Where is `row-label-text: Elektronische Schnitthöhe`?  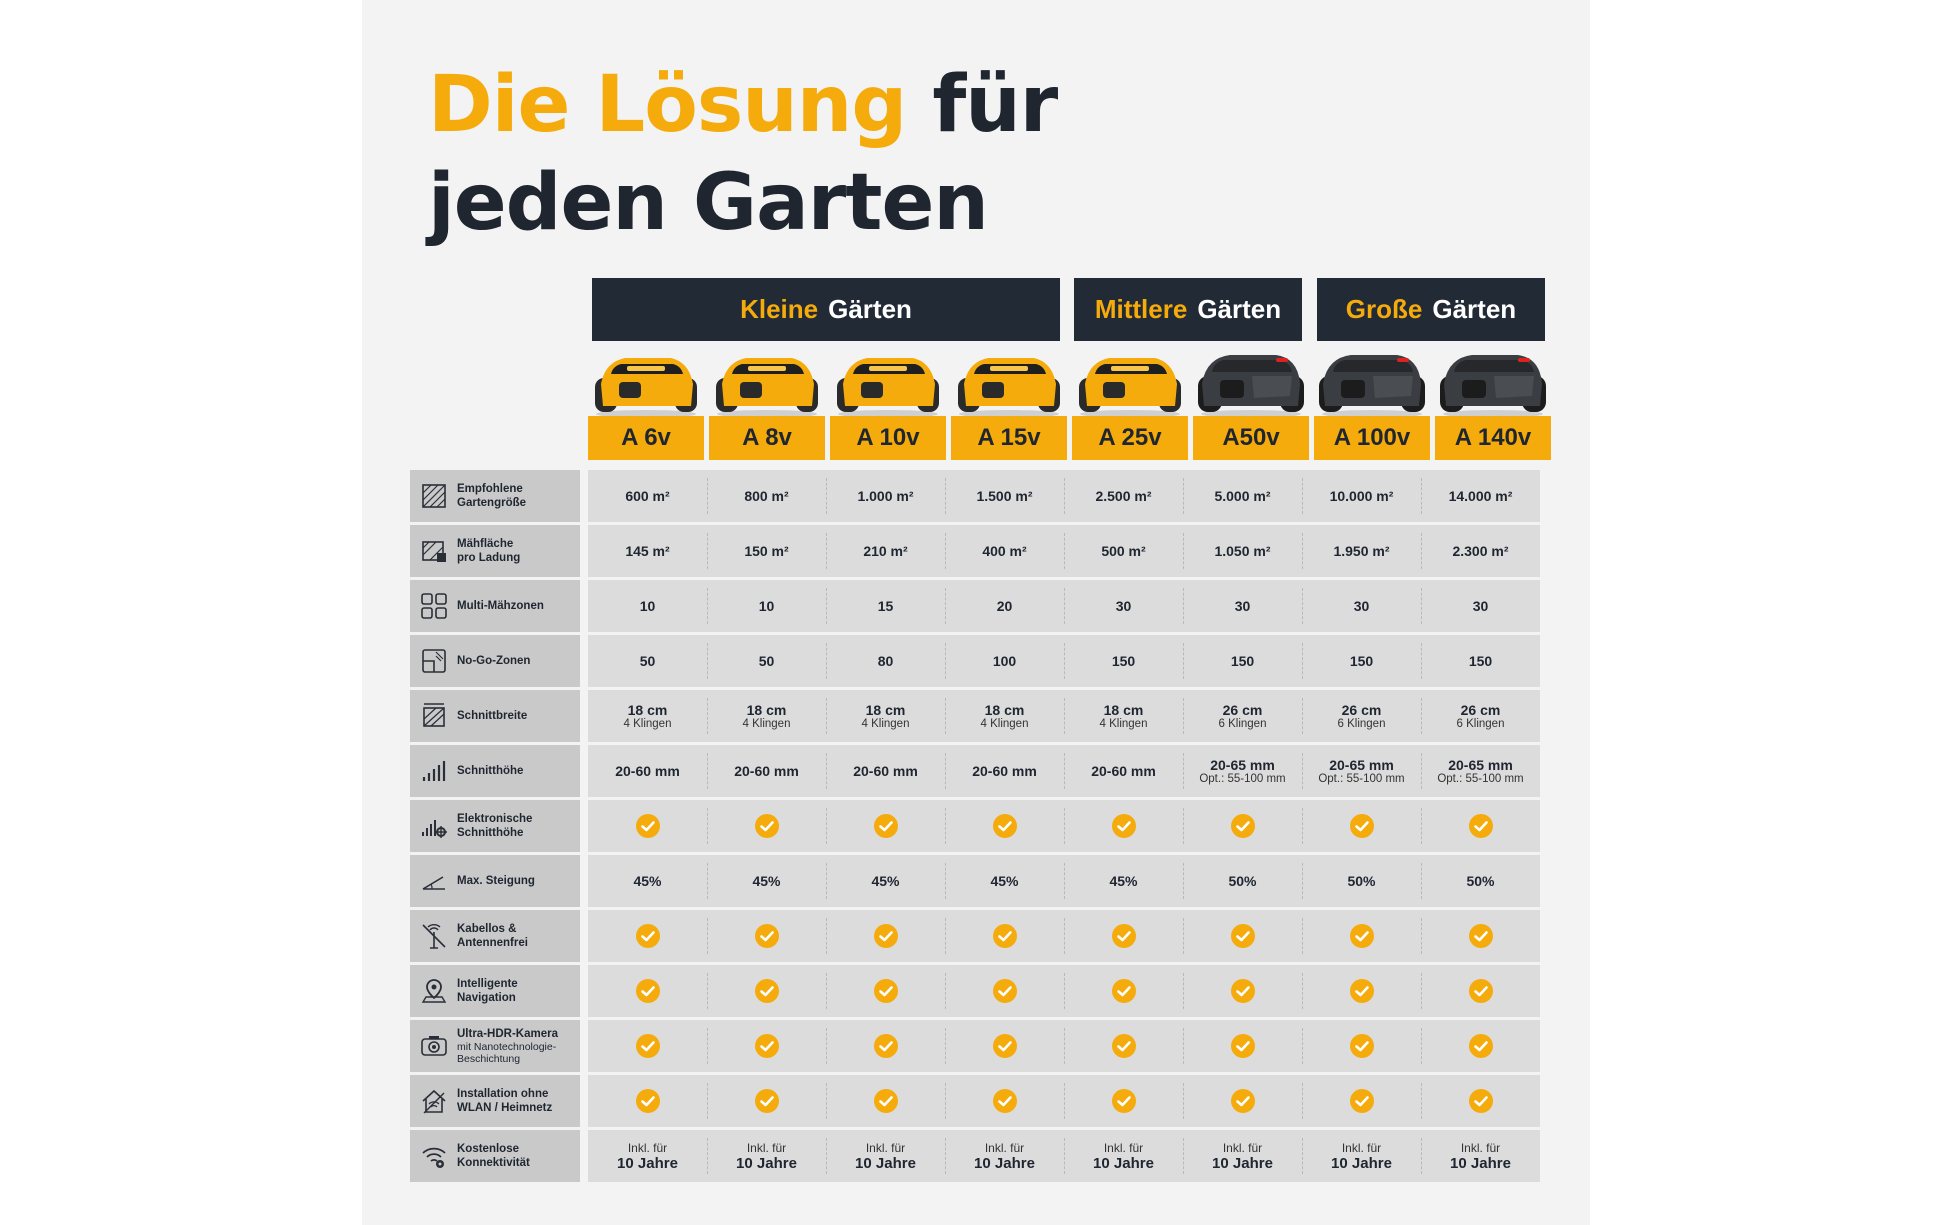
row-label-text: Elektronische Schnitthöhe is located at coordinates (495, 826).